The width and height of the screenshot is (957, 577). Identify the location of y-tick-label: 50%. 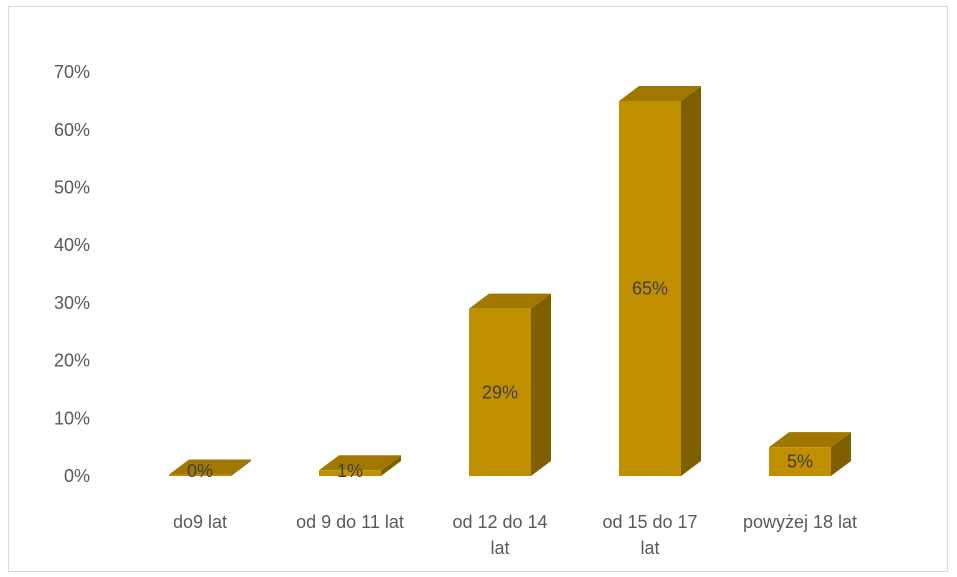
(72, 188).